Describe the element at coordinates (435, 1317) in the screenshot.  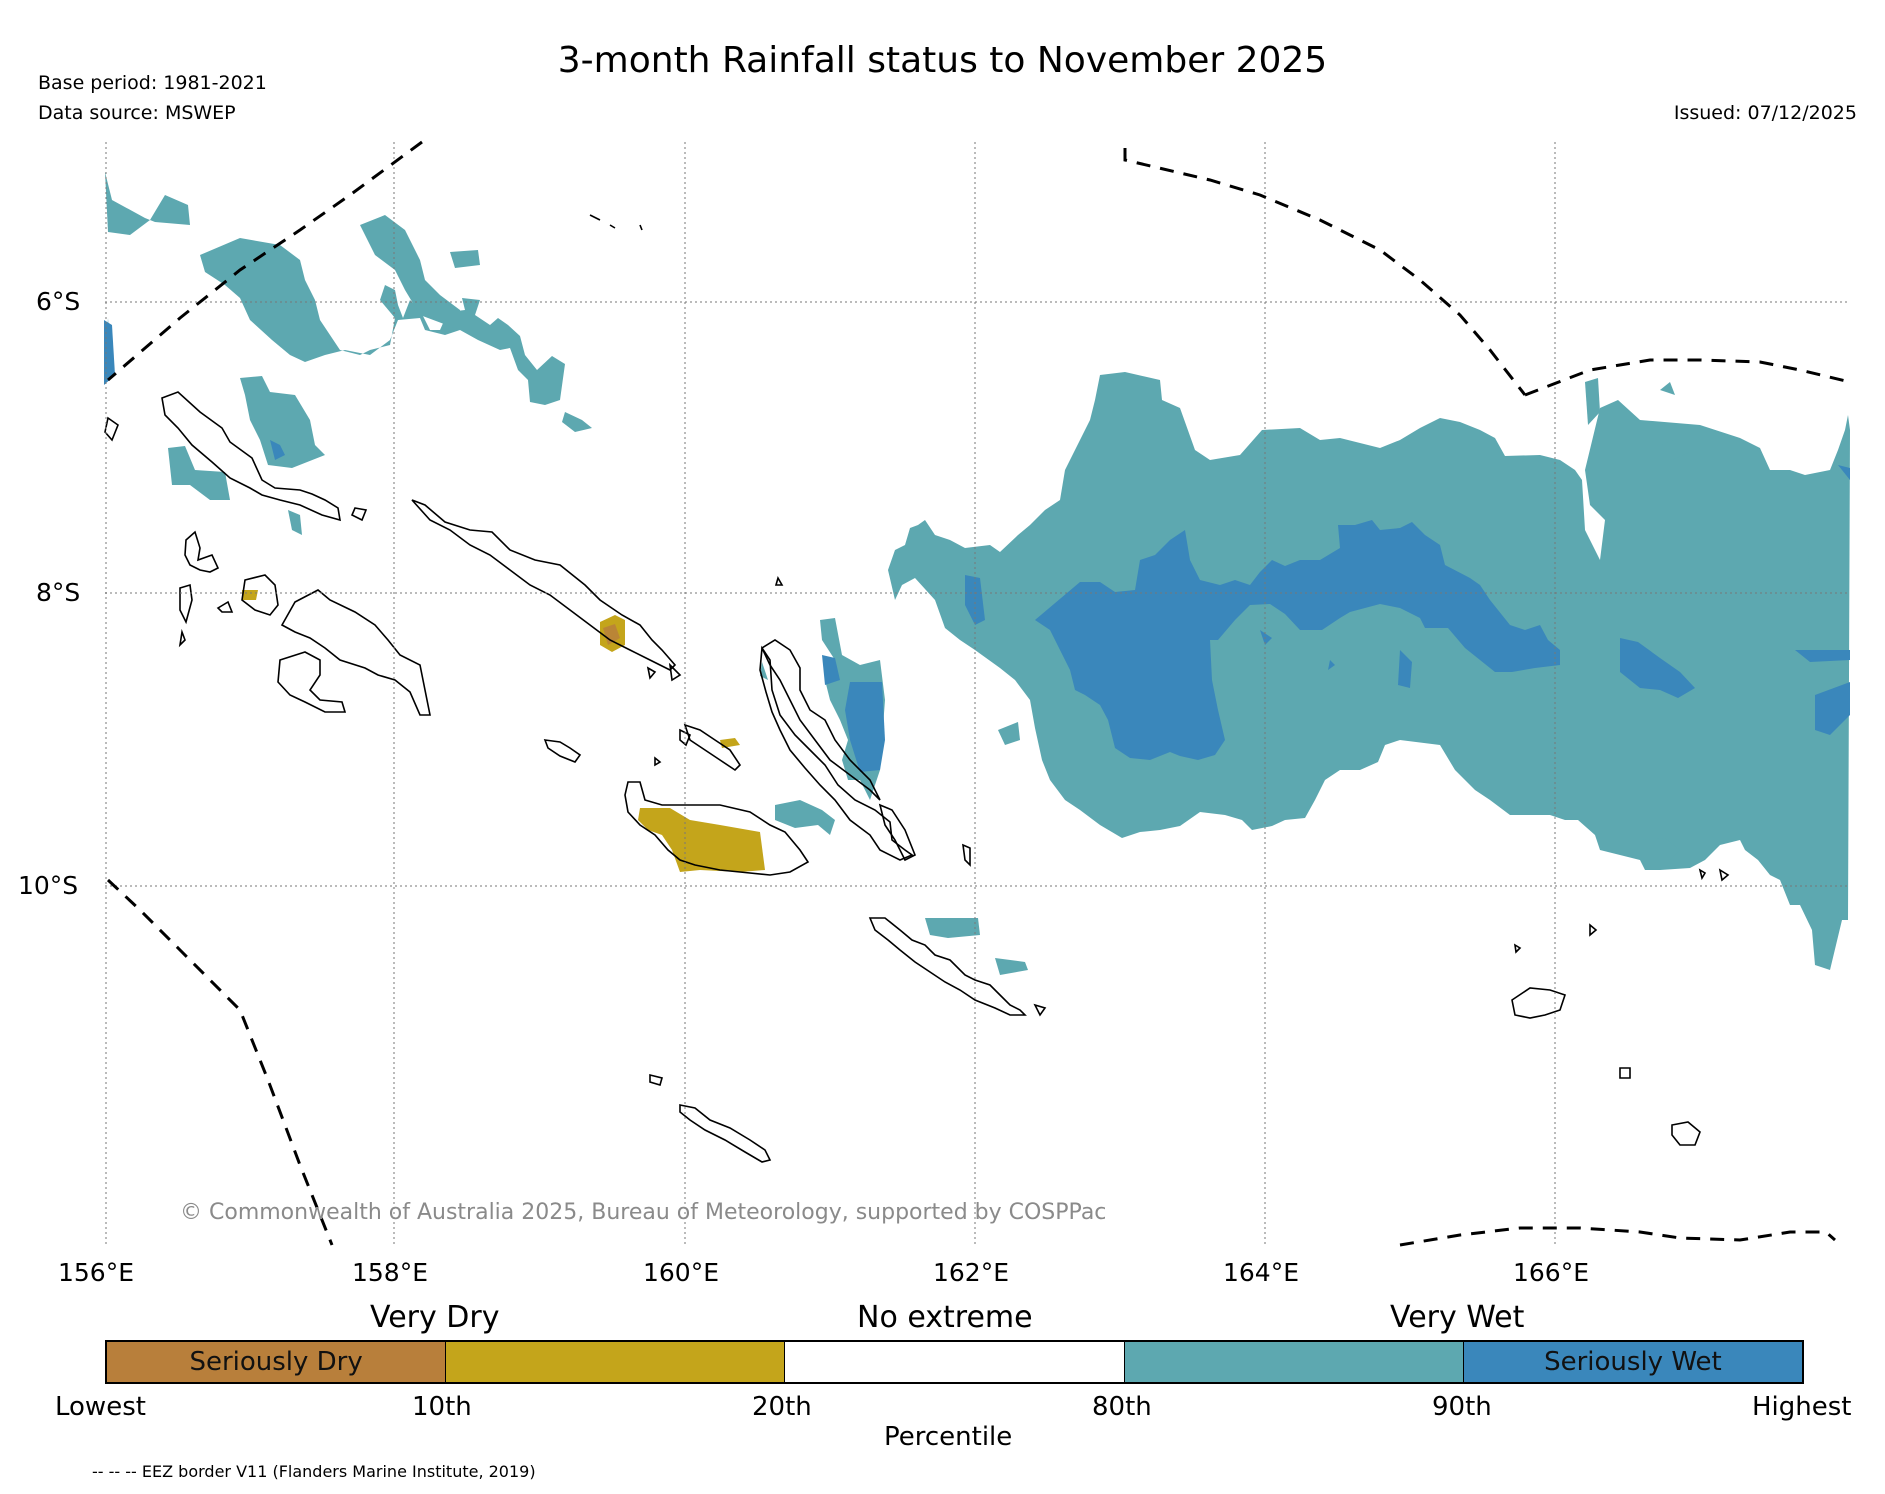
I see `legend-category-very-dry: Very Dry` at that location.